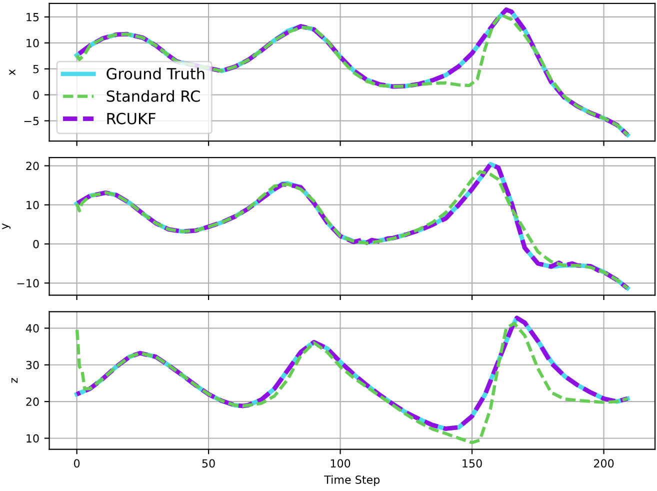 The image size is (657, 491). Describe the element at coordinates (153, 96) in the screenshot. I see `legend-label: Standard RC` at that location.